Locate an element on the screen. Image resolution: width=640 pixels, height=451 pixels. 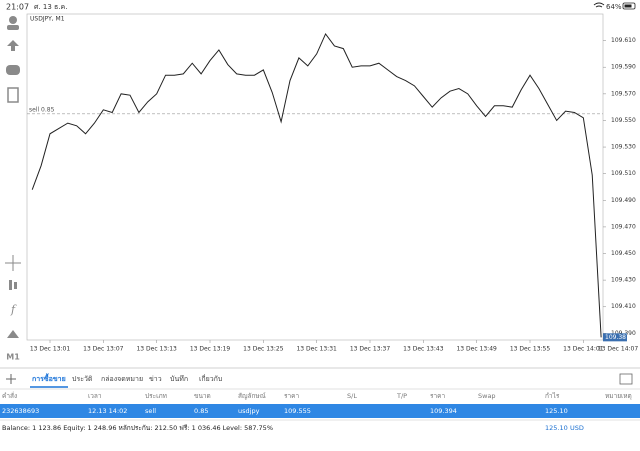
battery-level is located at coordinates (628, 6).